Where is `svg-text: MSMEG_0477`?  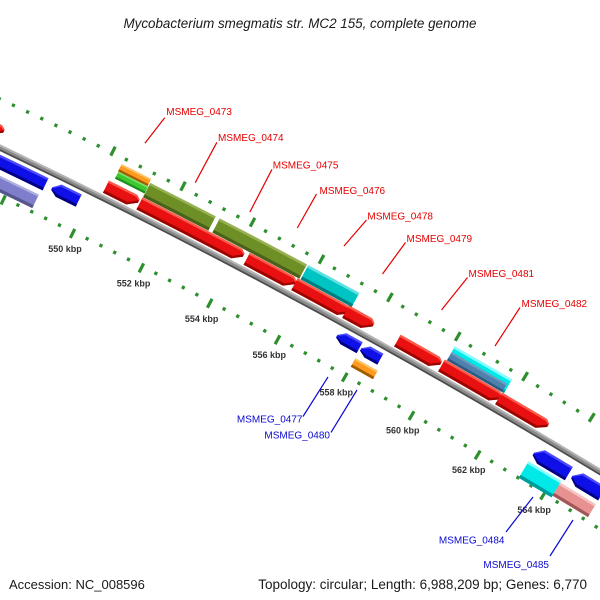 svg-text: MSMEG_0477 is located at coordinates (270, 420).